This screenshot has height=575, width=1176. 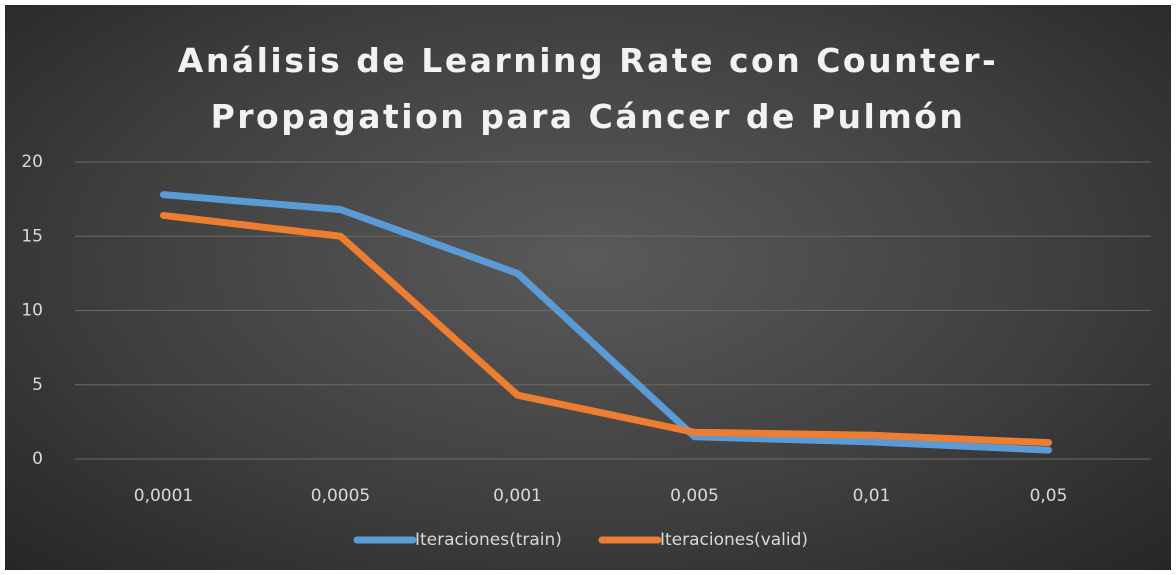 What do you see at coordinates (340, 496) in the screenshot?
I see `x-tick-label: 0,0005` at bounding box center [340, 496].